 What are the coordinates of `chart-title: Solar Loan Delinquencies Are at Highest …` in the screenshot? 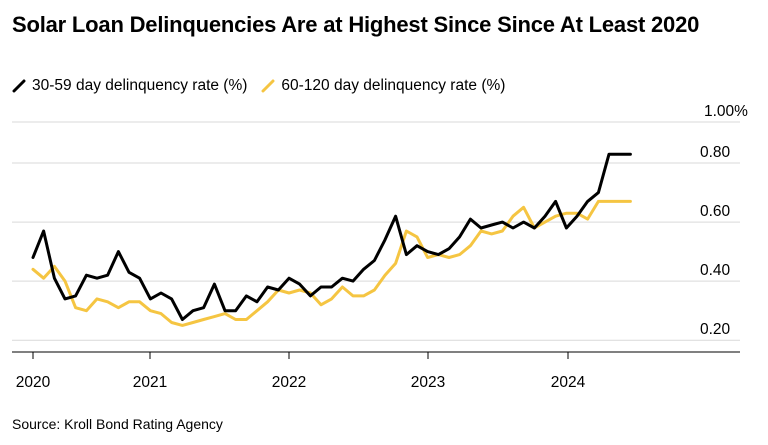 It's located at (356, 24).